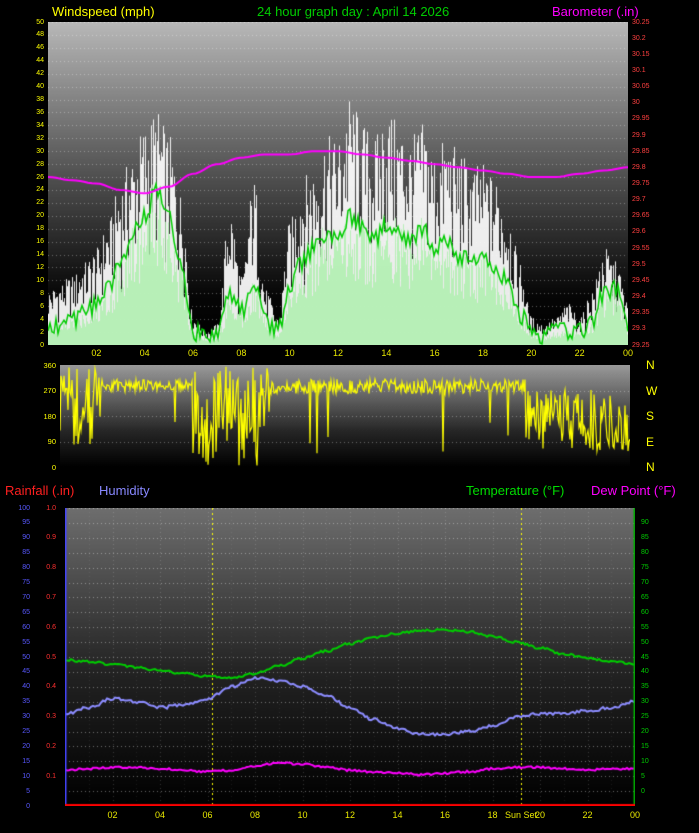 This screenshot has width=699, height=833. What do you see at coordinates (28, 791) in the screenshot?
I see `humidity-axis-tick: 5` at bounding box center [28, 791].